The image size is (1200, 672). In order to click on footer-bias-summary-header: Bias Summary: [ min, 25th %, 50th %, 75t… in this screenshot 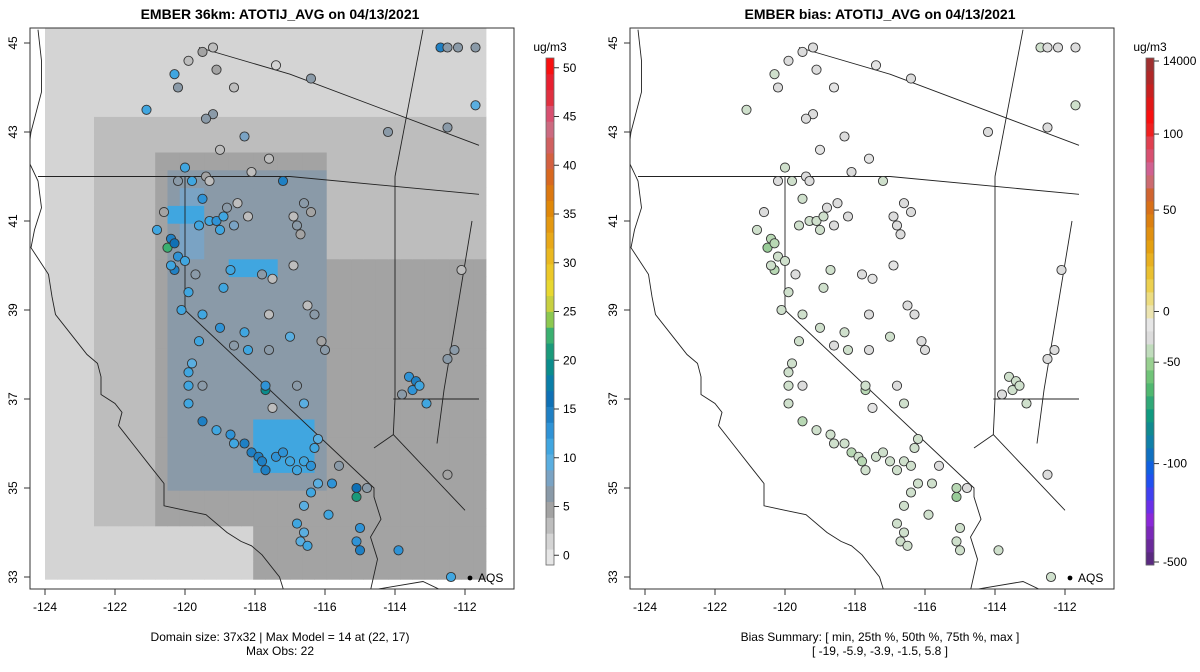, I will do `click(880, 637)`.